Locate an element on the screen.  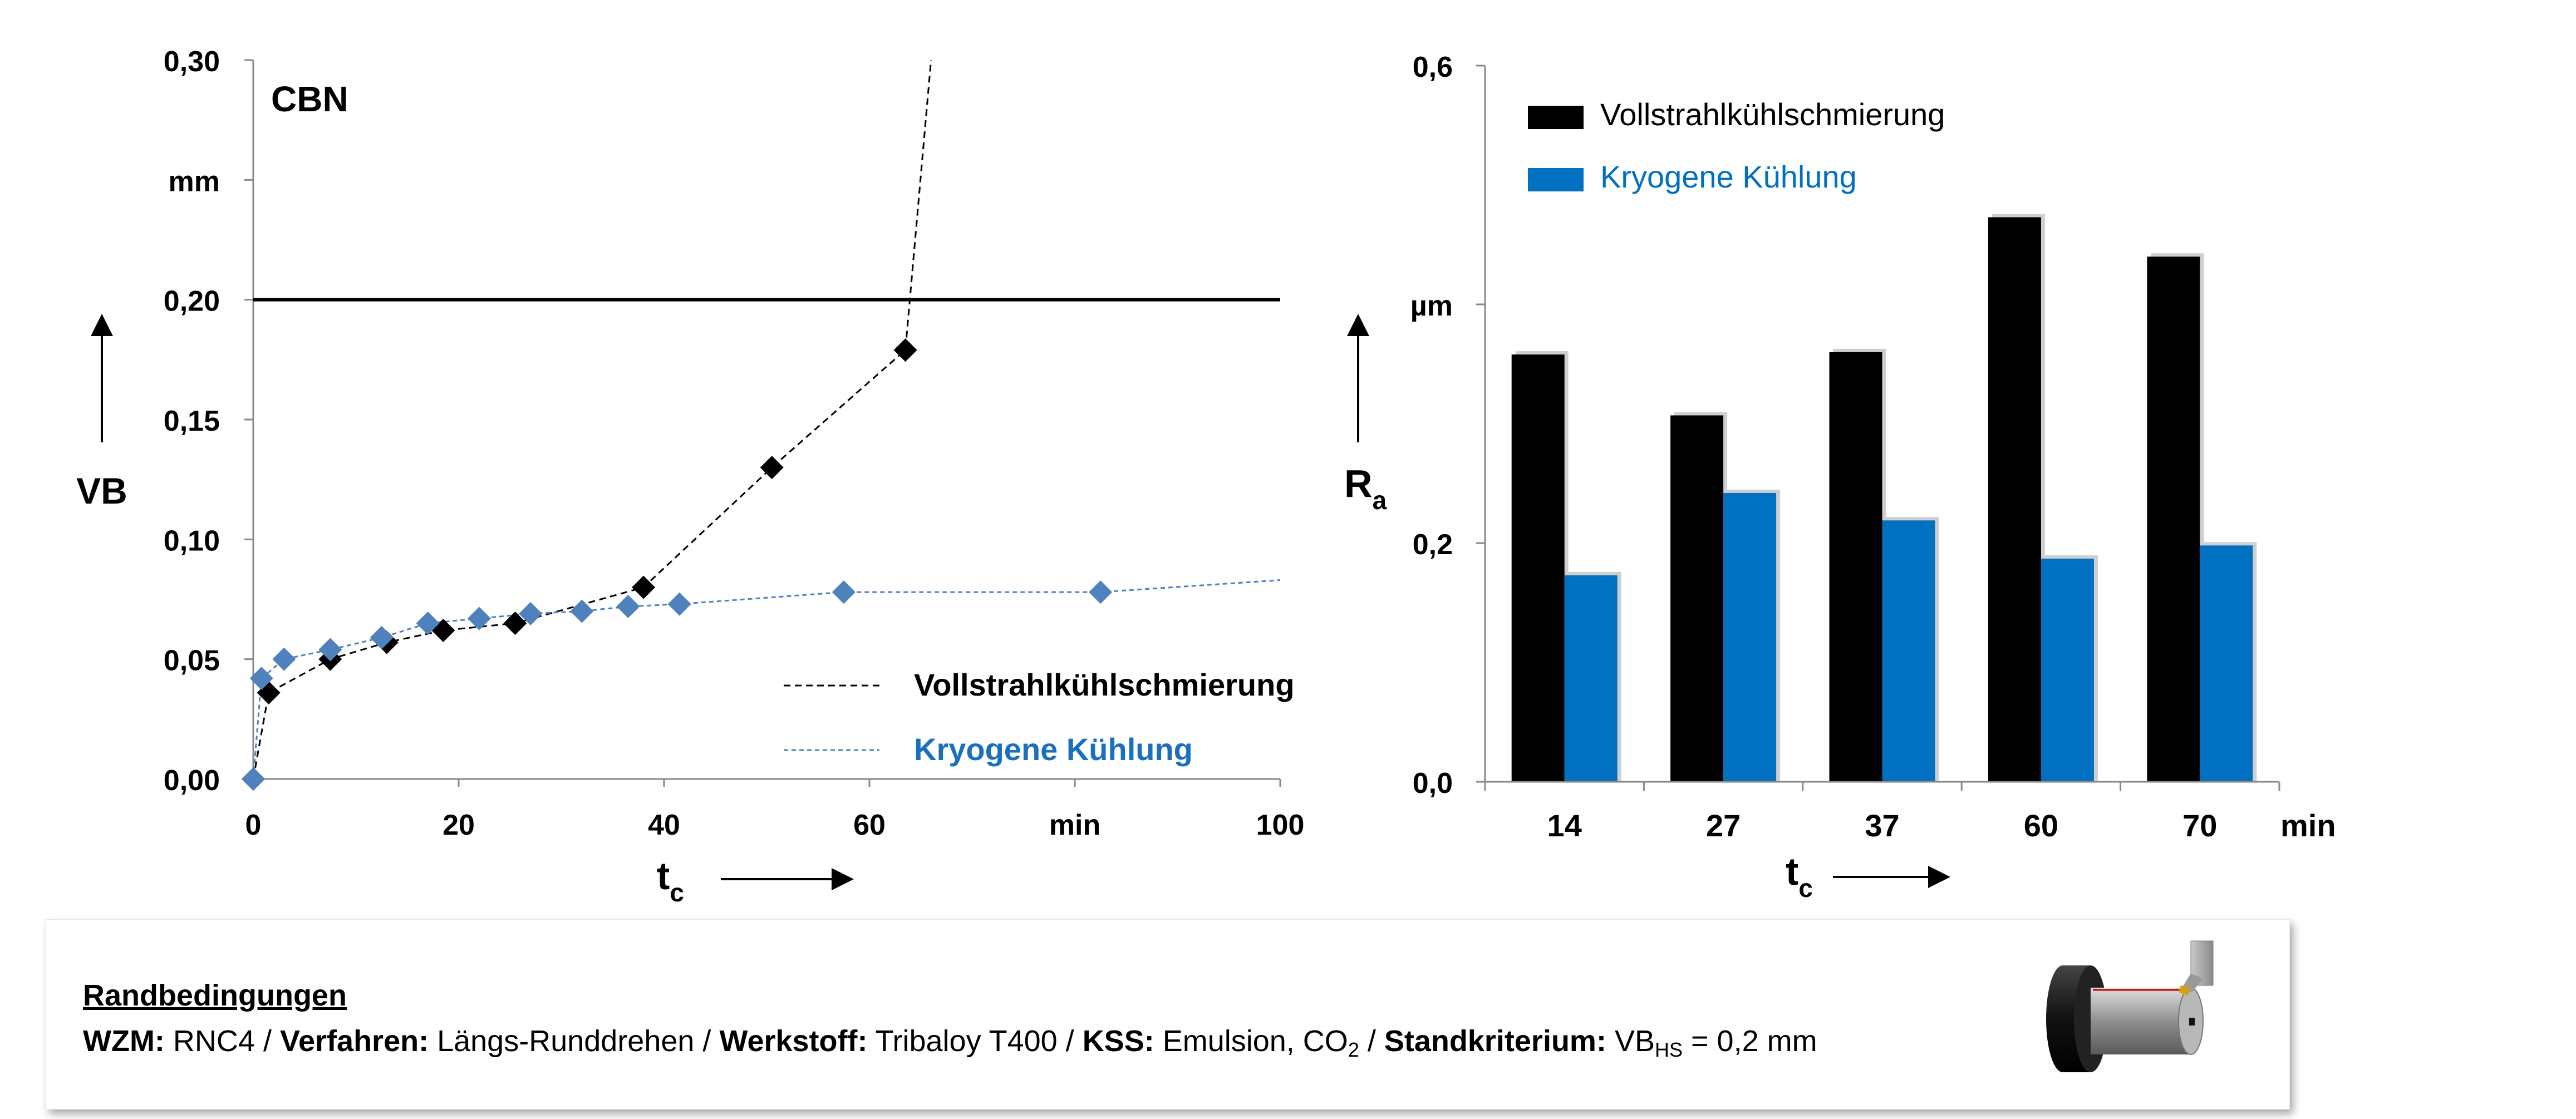
vb-y-tick-label: 0,20 is located at coordinates (192, 301).